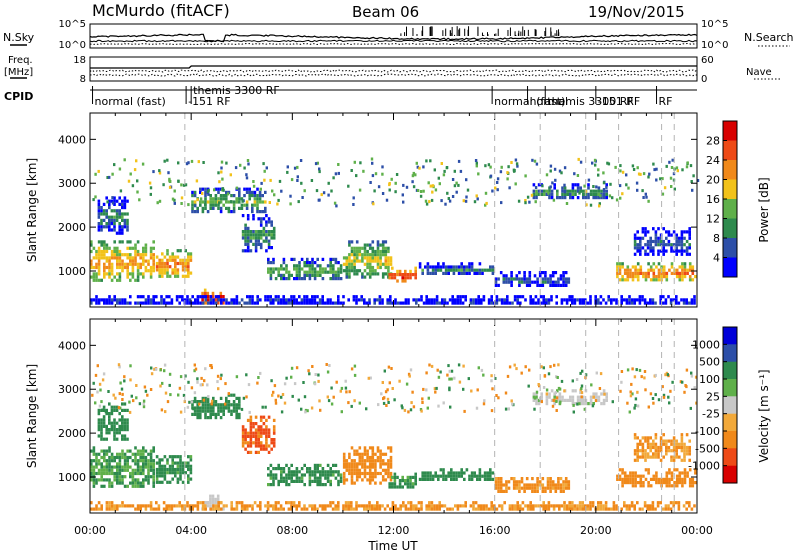 Image resolution: width=800 pixels, height=554 pixels. I want to click on scattered-echoes, so click(396, 182).